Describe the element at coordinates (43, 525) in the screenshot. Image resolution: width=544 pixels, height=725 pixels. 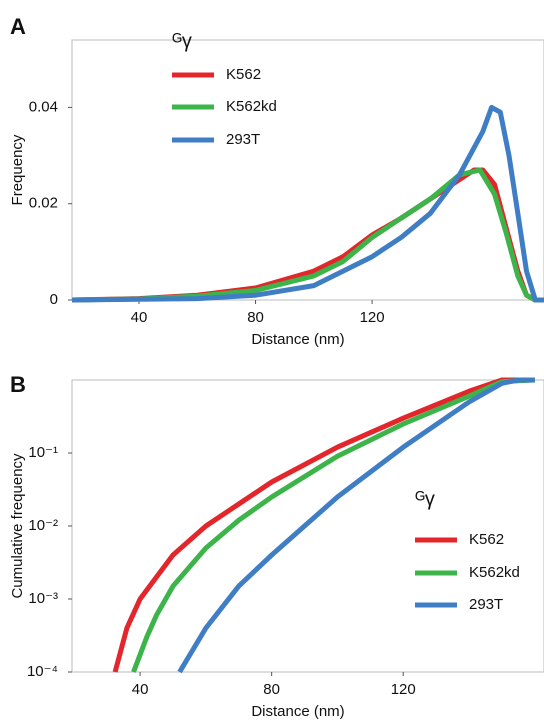
I see `y-tick-label: 10⁻²` at that location.